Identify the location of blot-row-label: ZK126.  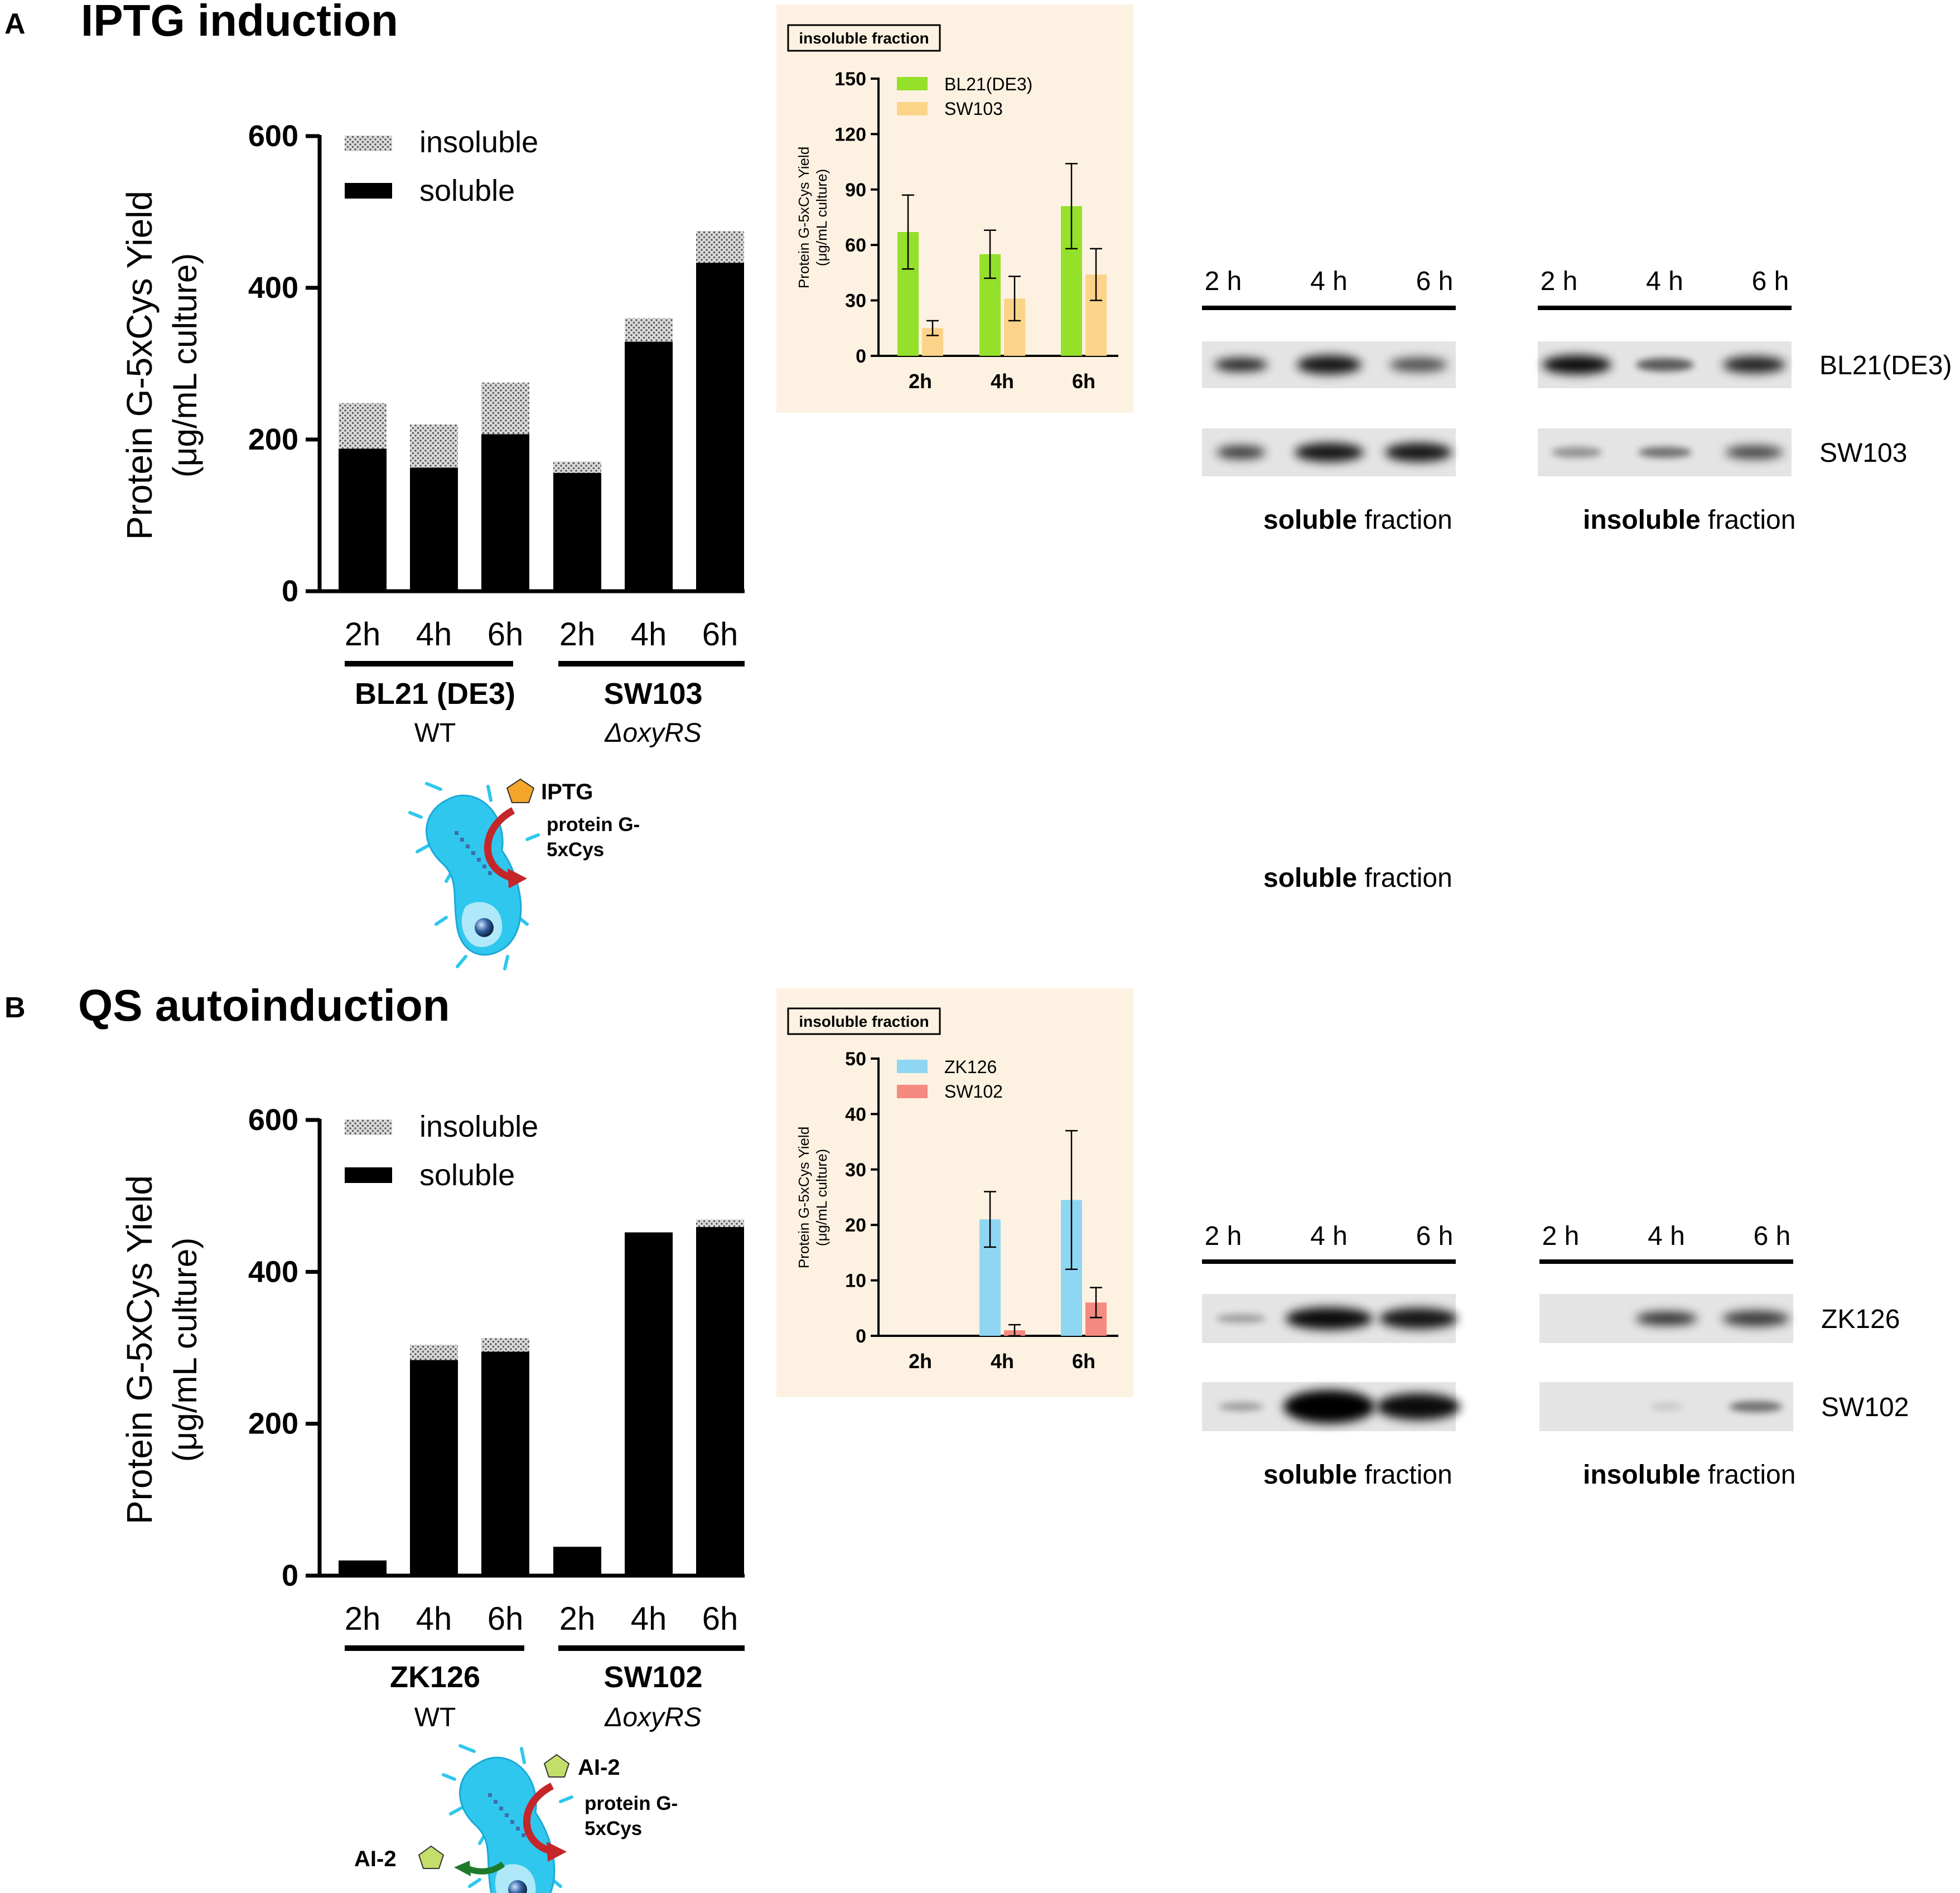
(1860, 1319).